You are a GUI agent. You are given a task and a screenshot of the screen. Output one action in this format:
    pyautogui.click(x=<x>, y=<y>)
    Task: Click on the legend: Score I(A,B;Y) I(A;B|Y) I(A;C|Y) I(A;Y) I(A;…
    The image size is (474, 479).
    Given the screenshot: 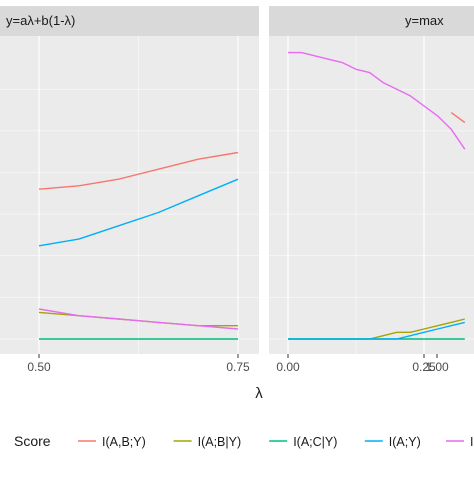 What is the action you would take?
    pyautogui.click(x=244, y=441)
    